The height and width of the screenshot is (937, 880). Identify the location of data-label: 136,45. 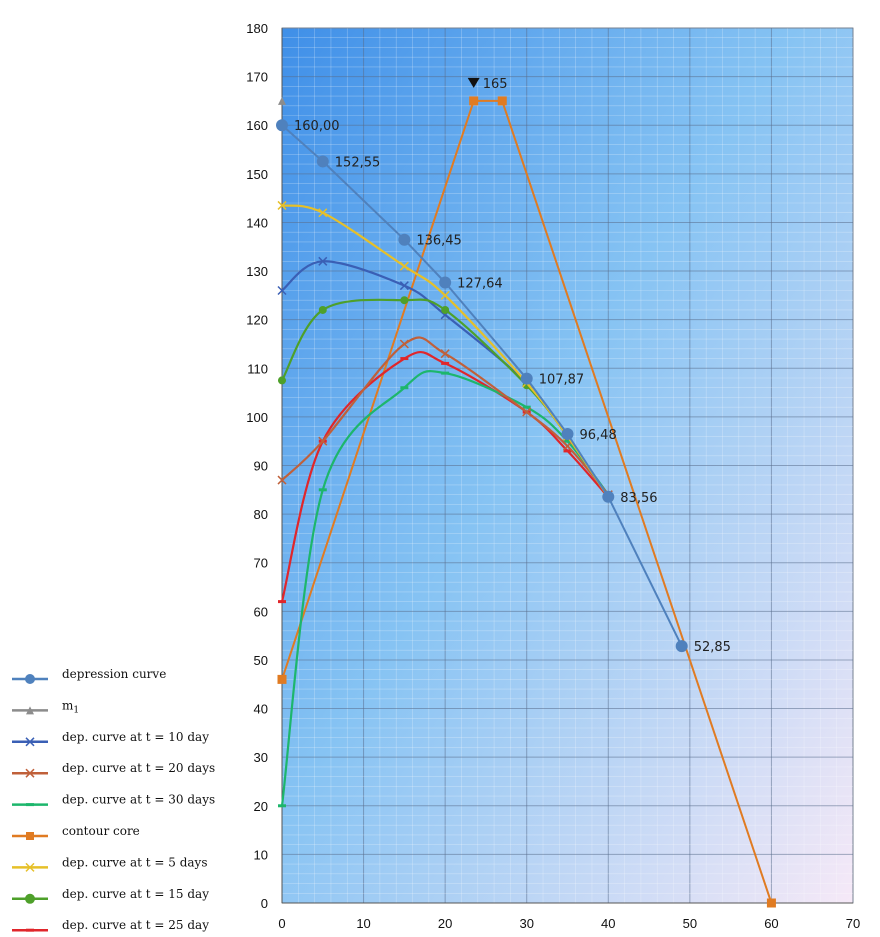
(439, 241).